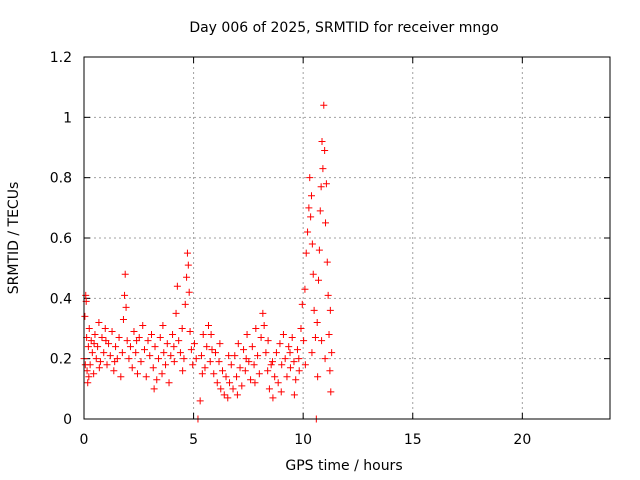 This screenshot has height=480, width=640. Describe the element at coordinates (413, 440) in the screenshot. I see `x-tick-label: 15` at that location.